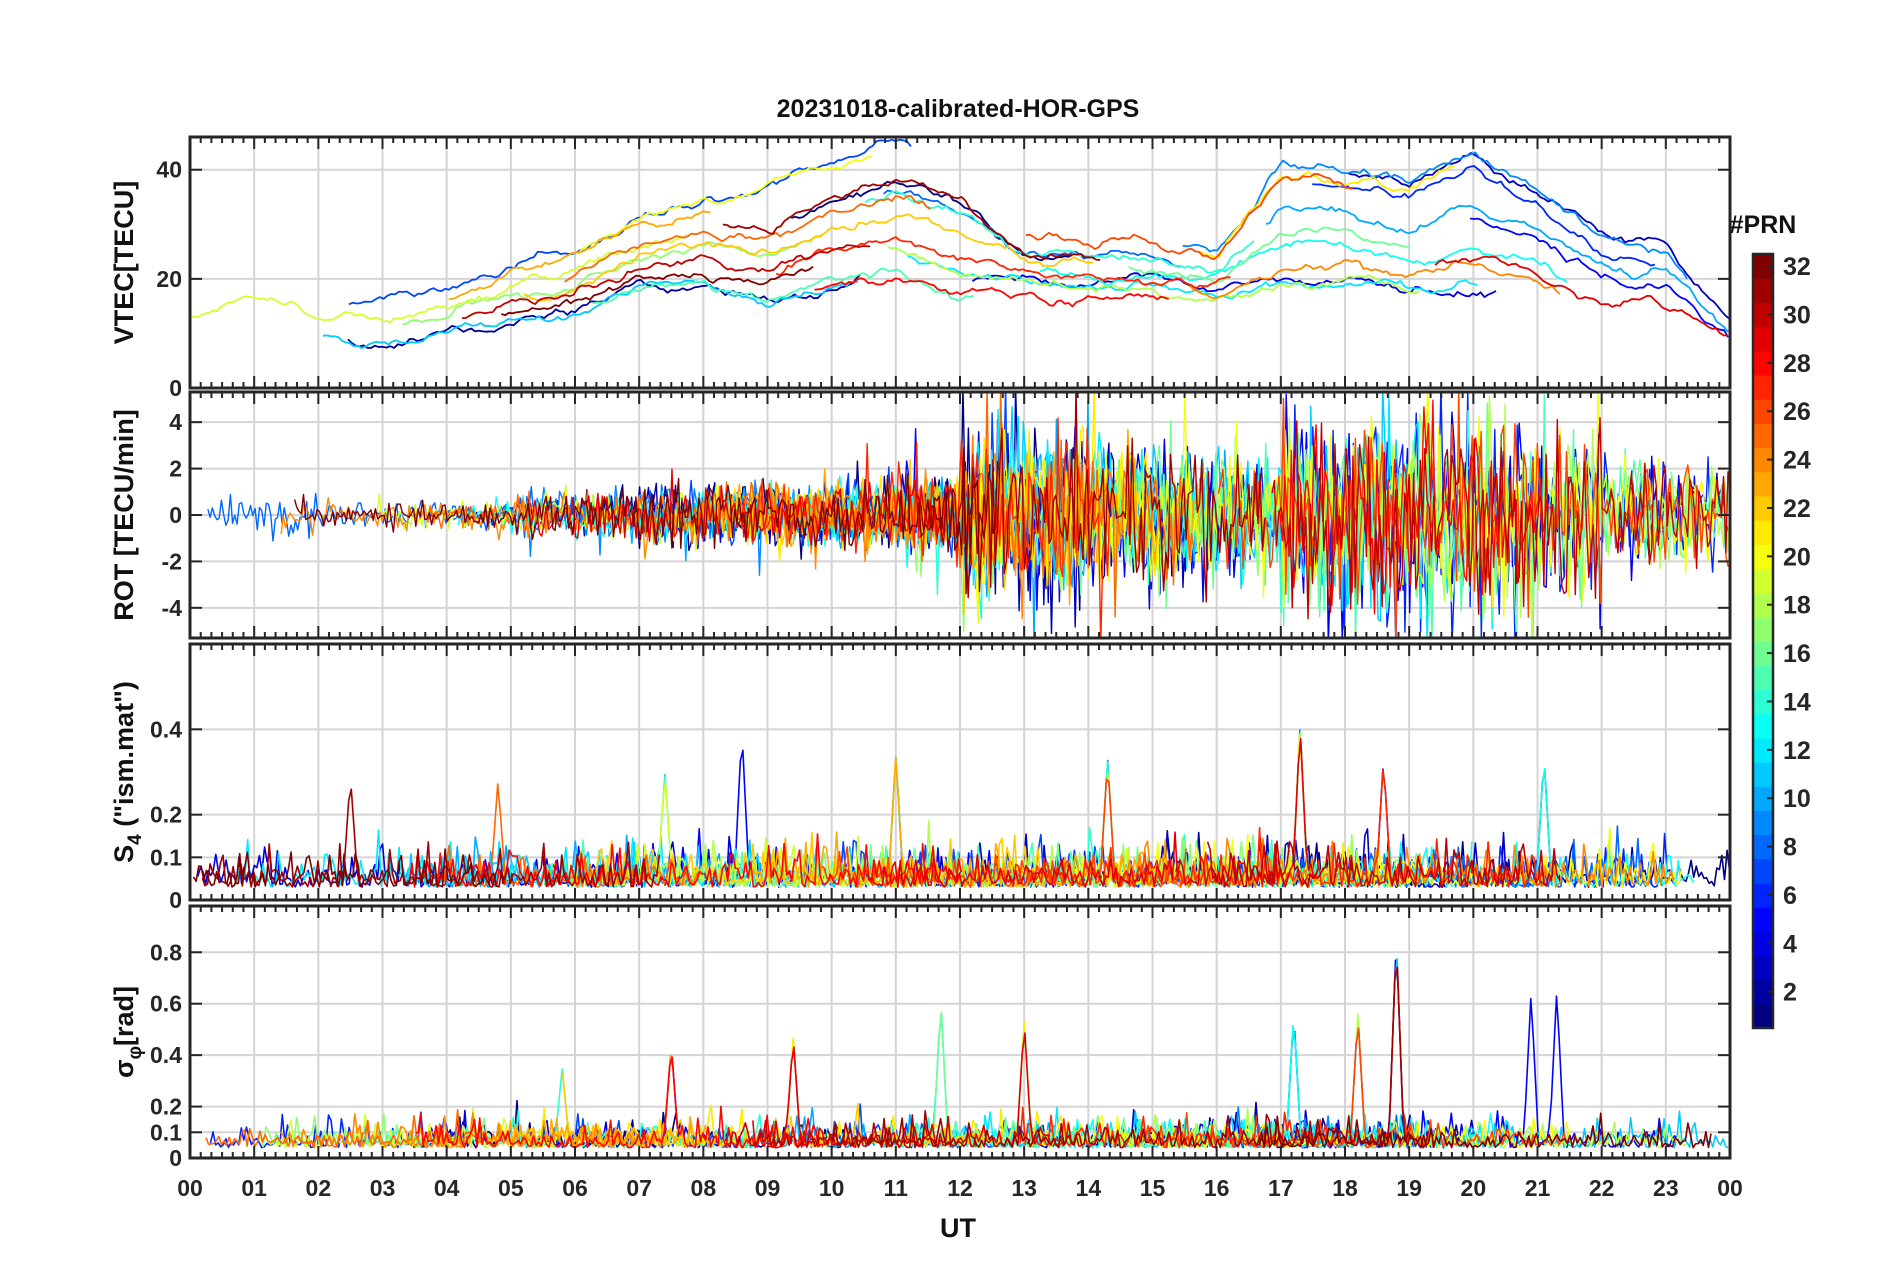 The image size is (1902, 1272). Describe the element at coordinates (575, 1188) in the screenshot. I see `x-tick-label: 06` at that location.